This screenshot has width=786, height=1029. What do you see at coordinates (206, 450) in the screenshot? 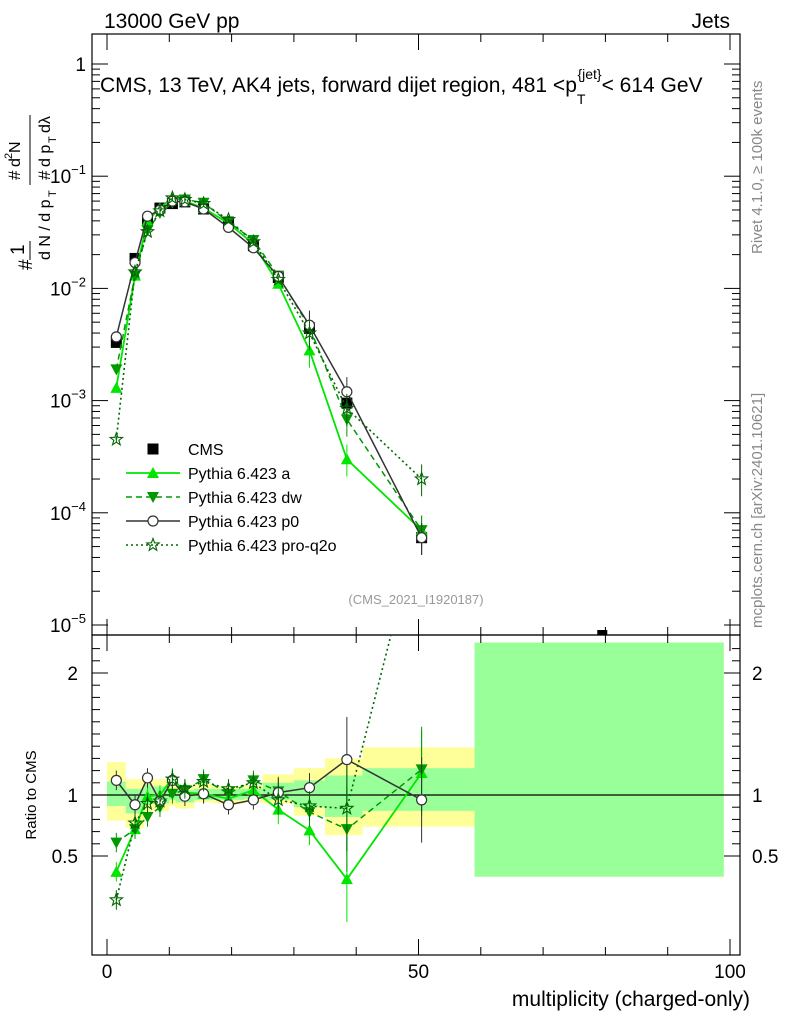
I see `legend-label-data: CMS` at bounding box center [206, 450].